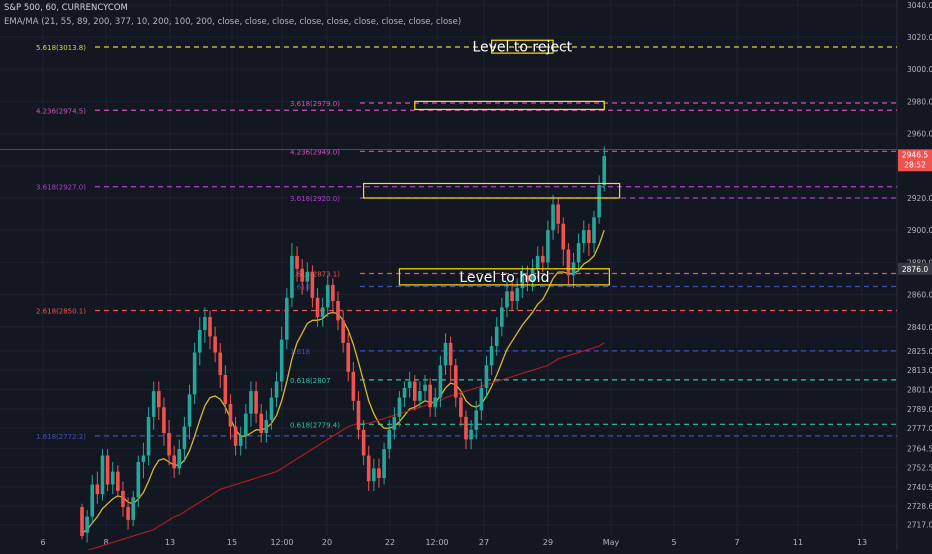 Image resolution: width=932 pixels, height=554 pixels. Describe the element at coordinates (61, 437) in the screenshot. I see `fib-level-label: 1.618(2772.2)` at that location.